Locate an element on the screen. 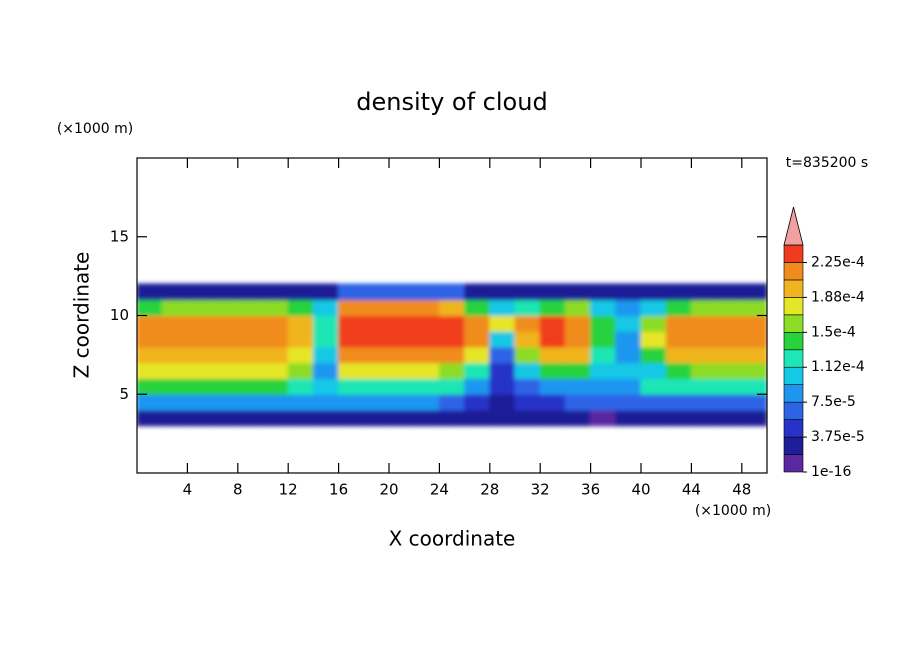  x-tick-label: 32 is located at coordinates (540, 490).